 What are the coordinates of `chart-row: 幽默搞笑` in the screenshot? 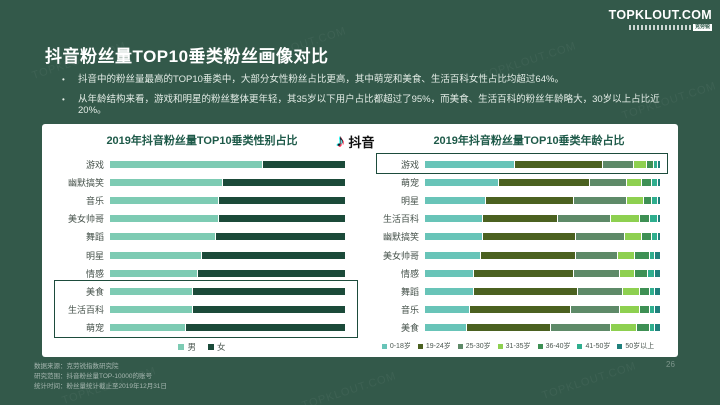 It's located at (518, 237).